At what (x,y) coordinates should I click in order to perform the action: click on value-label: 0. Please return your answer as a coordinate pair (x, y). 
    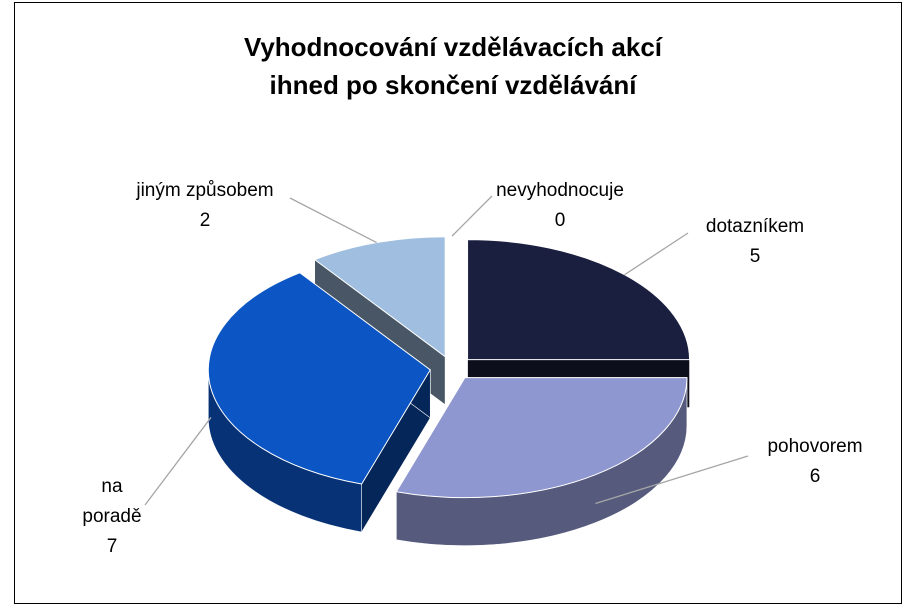
    Looking at the image, I should click on (560, 220).